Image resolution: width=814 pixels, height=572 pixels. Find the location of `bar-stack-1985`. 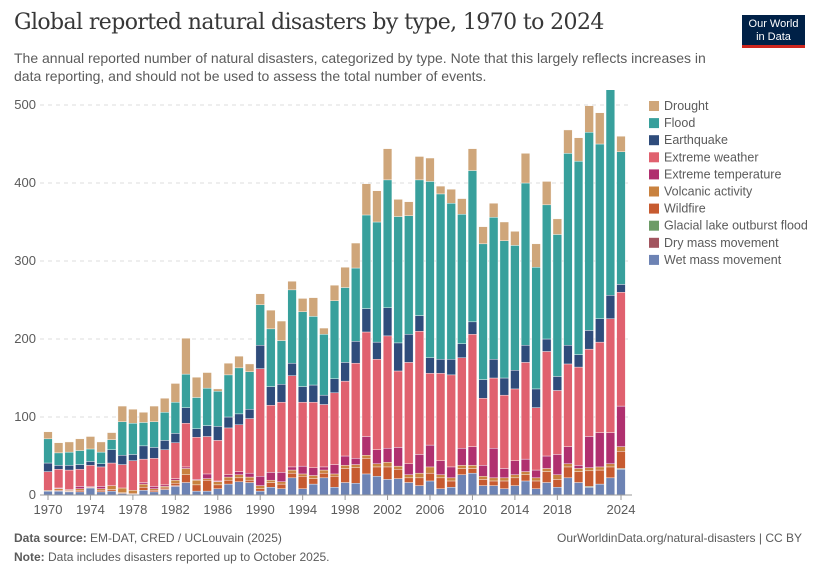

bar-stack-1985 is located at coordinates (207, 434).